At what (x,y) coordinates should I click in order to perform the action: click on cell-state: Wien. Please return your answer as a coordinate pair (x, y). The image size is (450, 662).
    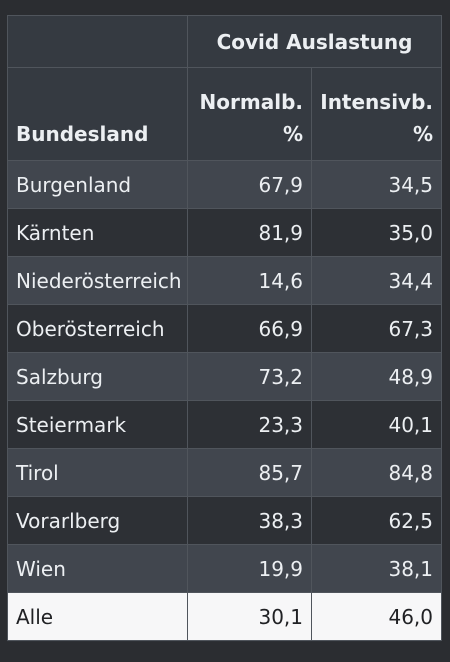
    Looking at the image, I should click on (97, 568).